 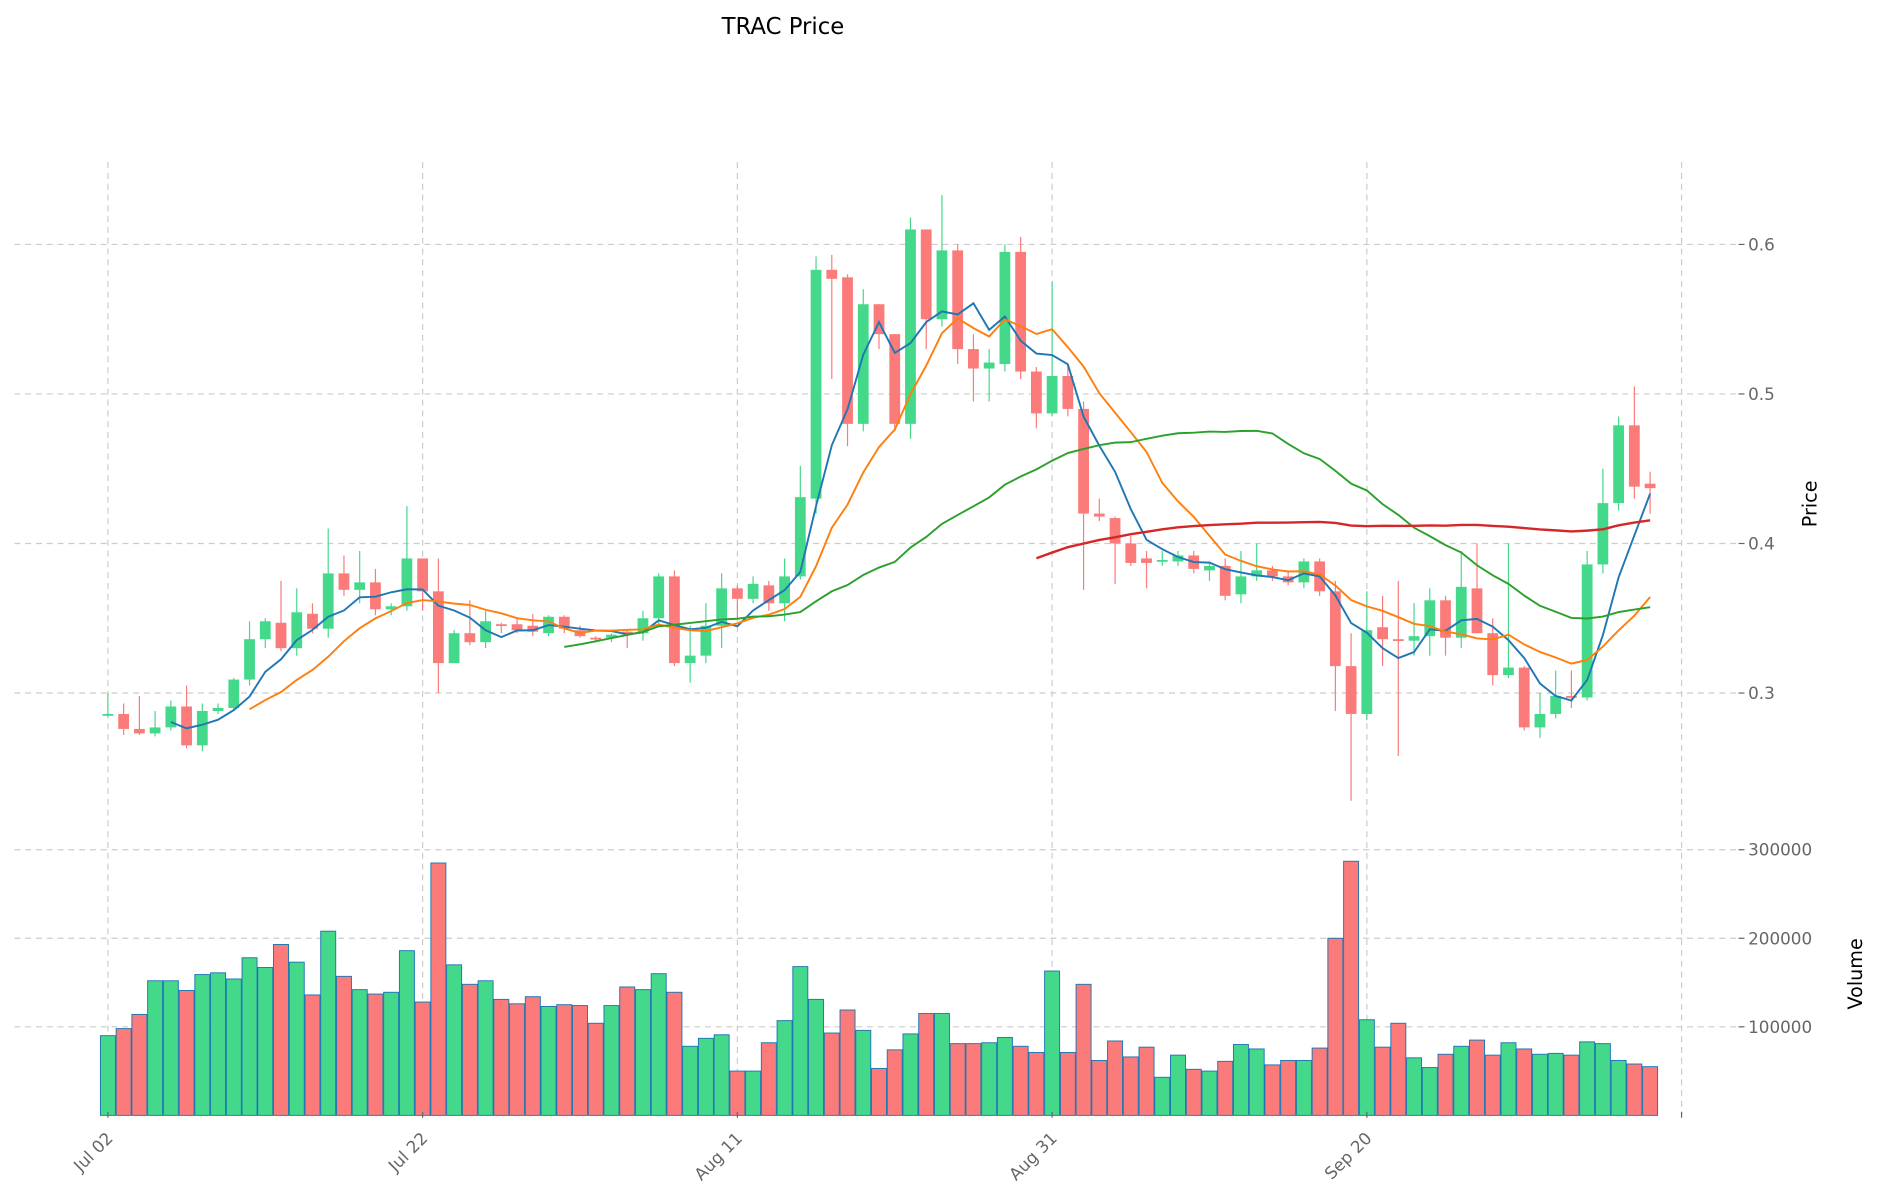 What do you see at coordinates (1809, 503) in the screenshot?
I see `price-axis-label: Price` at bounding box center [1809, 503].